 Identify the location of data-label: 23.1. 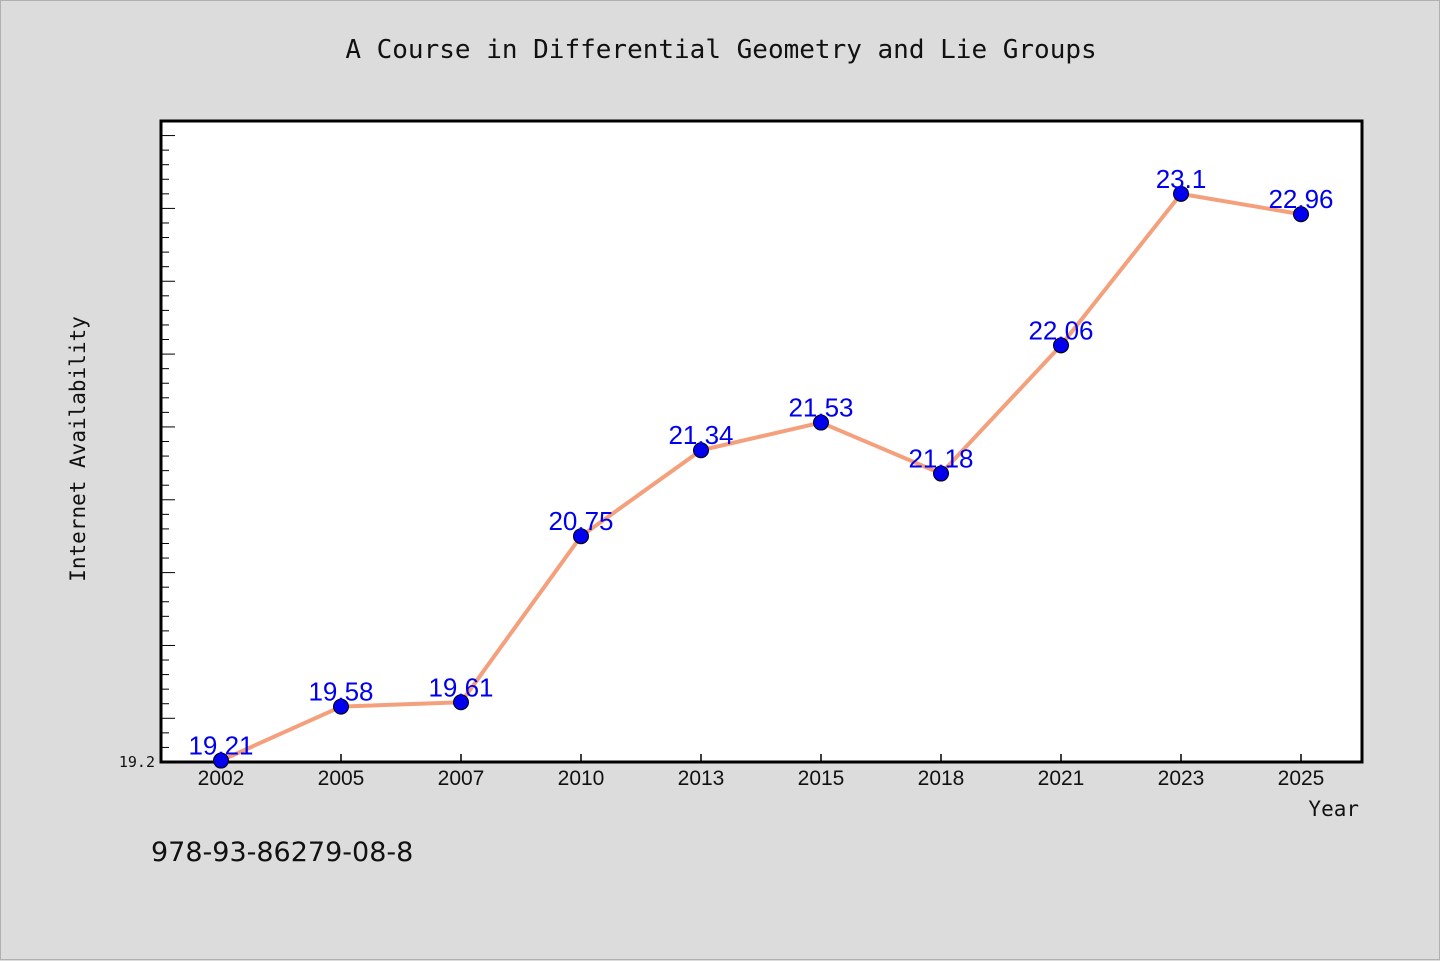
(1181, 179).